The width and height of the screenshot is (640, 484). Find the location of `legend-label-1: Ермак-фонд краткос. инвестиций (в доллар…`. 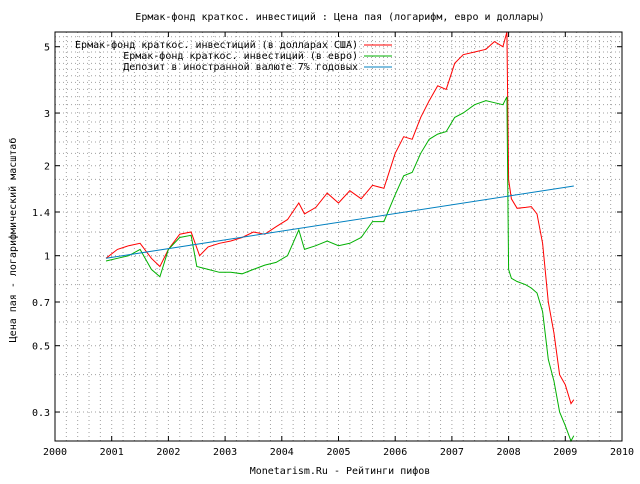

legend-label-1: Ермак-фонд краткос. инвестиций (в доллар… is located at coordinates (216, 45).